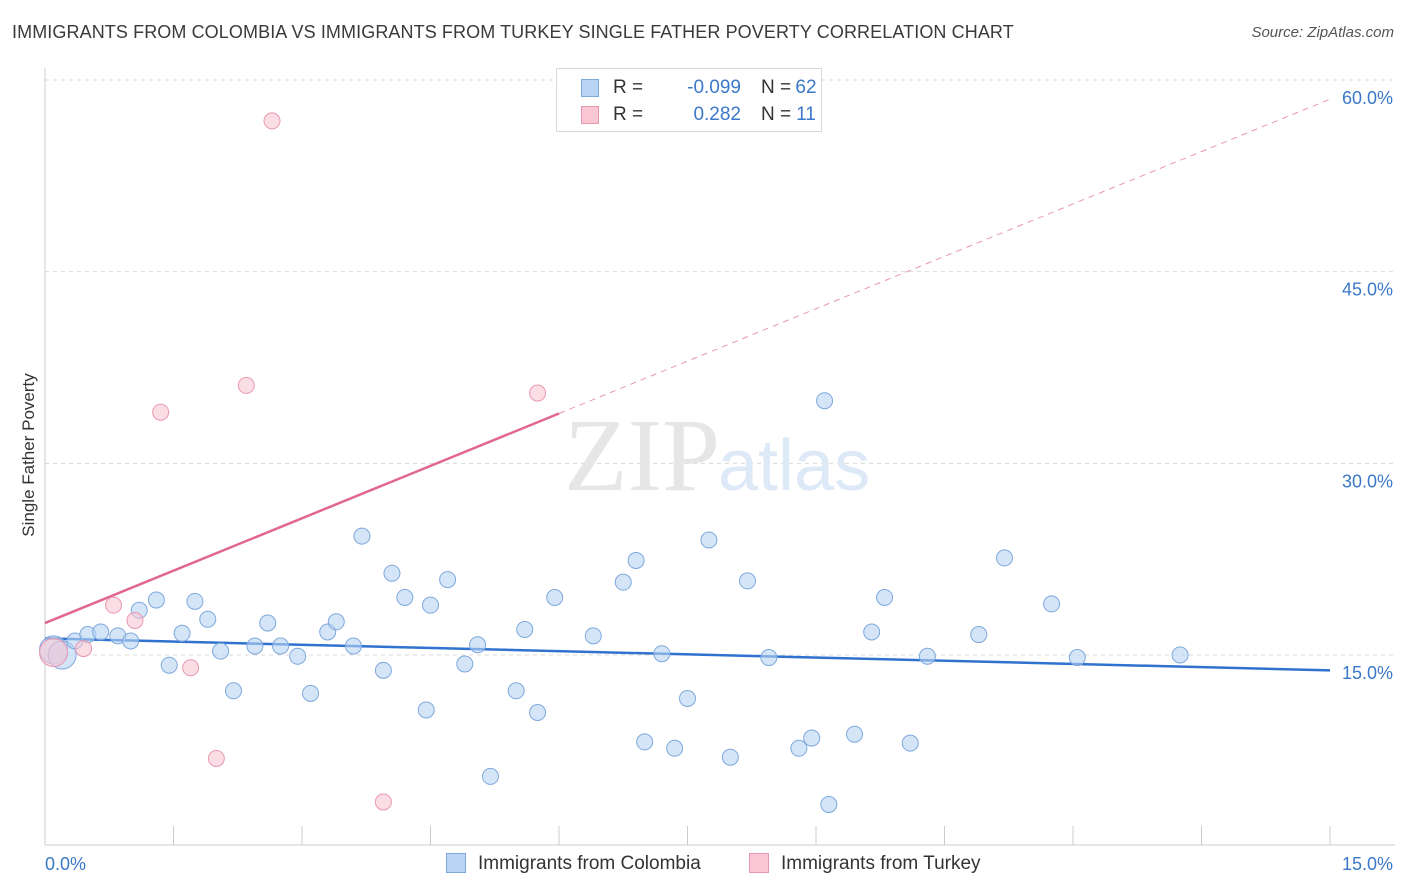  Describe the element at coordinates (65, 864) in the screenshot. I see `x-tick-label: 0.0%` at that location.